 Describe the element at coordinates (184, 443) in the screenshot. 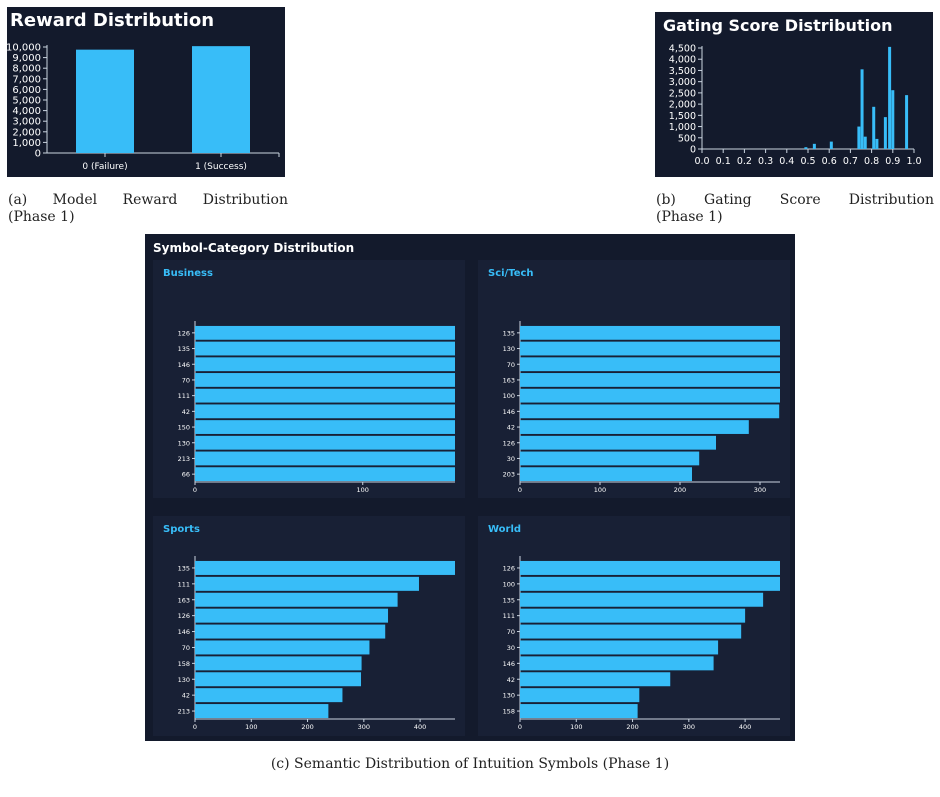

I see `business-y-tick-label: 130` at that location.